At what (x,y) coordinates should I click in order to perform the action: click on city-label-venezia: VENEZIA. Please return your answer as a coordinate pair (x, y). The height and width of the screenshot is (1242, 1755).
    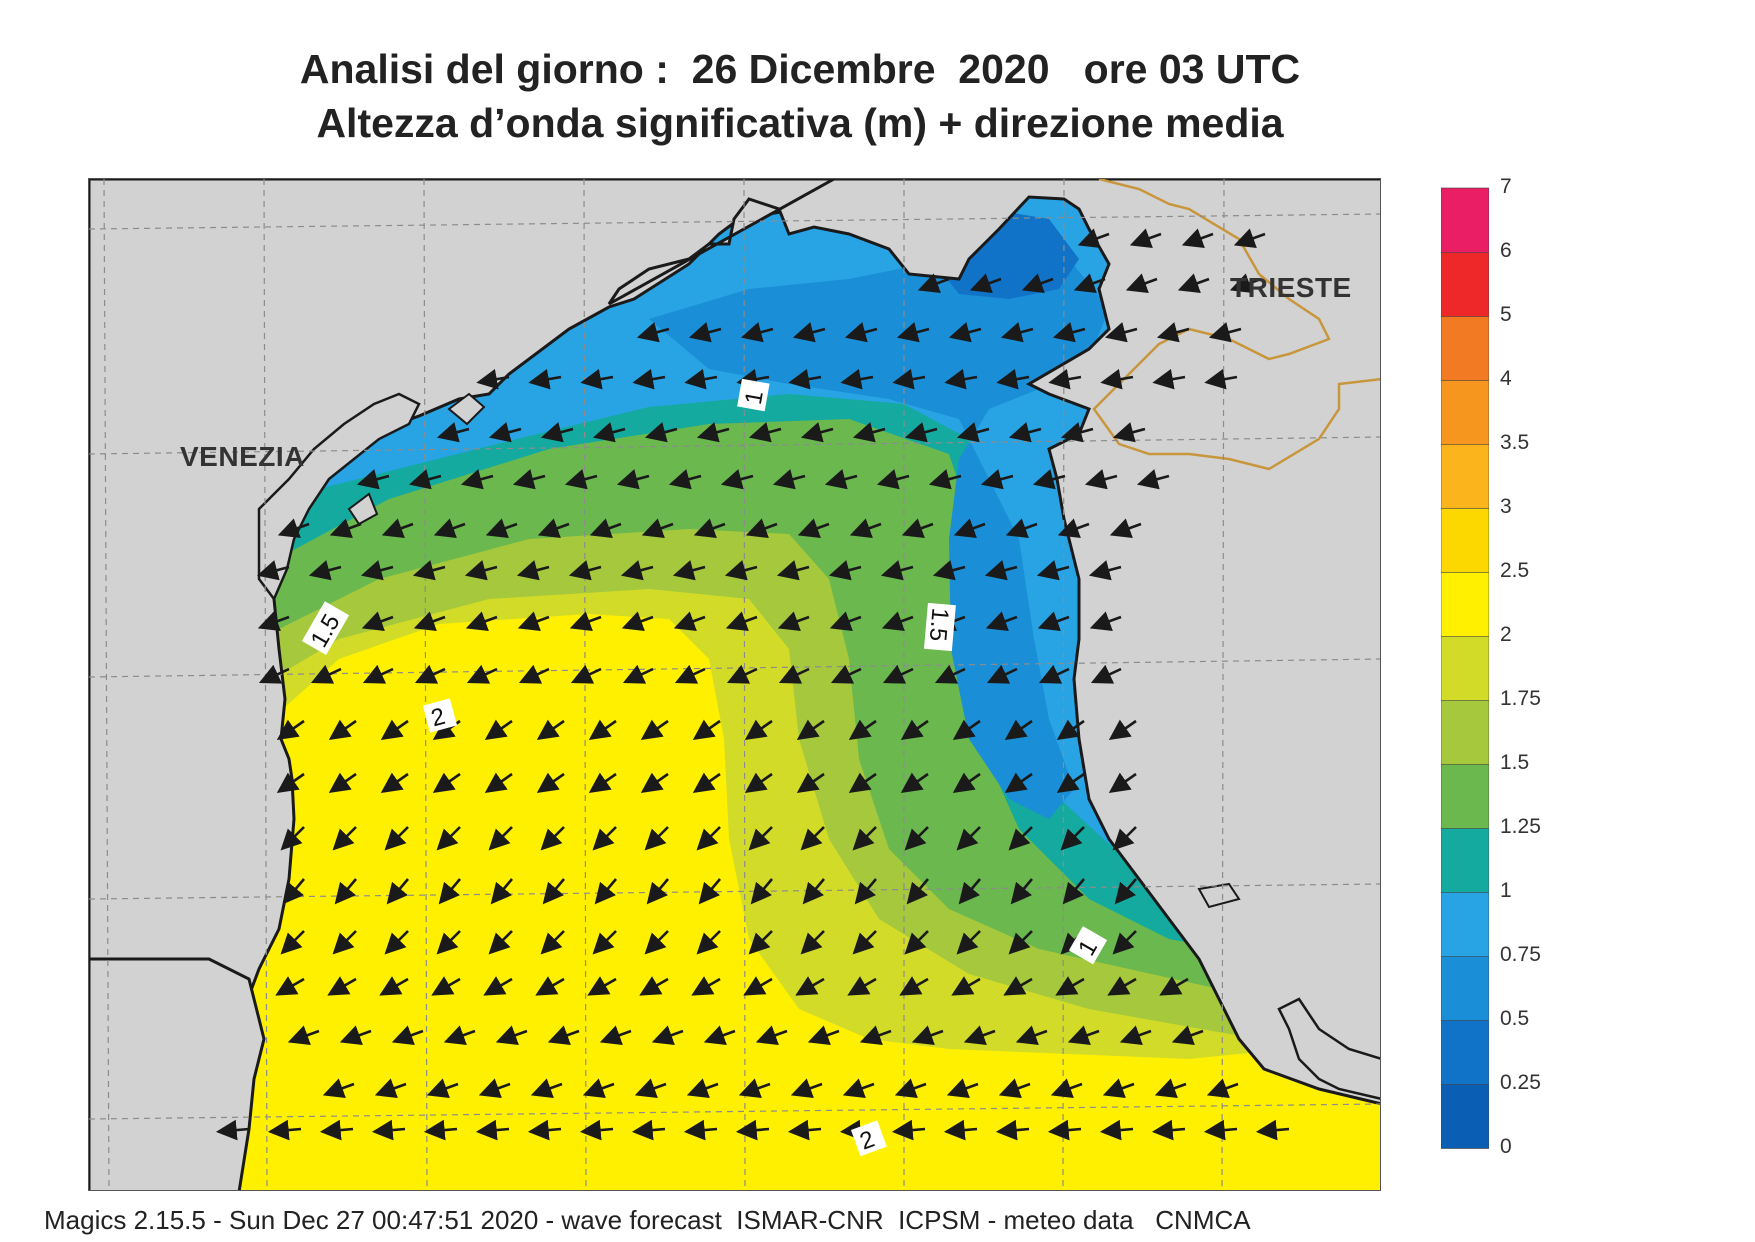
    Looking at the image, I should click on (242, 456).